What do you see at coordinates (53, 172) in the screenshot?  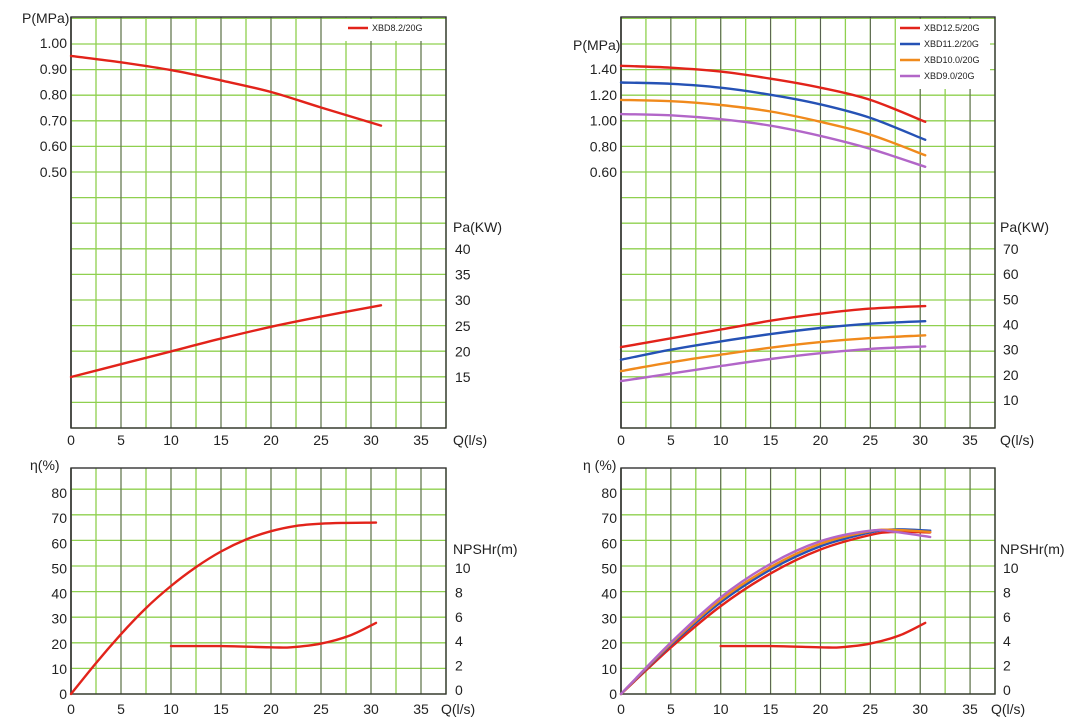 I see `y-tick-label-p: 0.50` at bounding box center [53, 172].